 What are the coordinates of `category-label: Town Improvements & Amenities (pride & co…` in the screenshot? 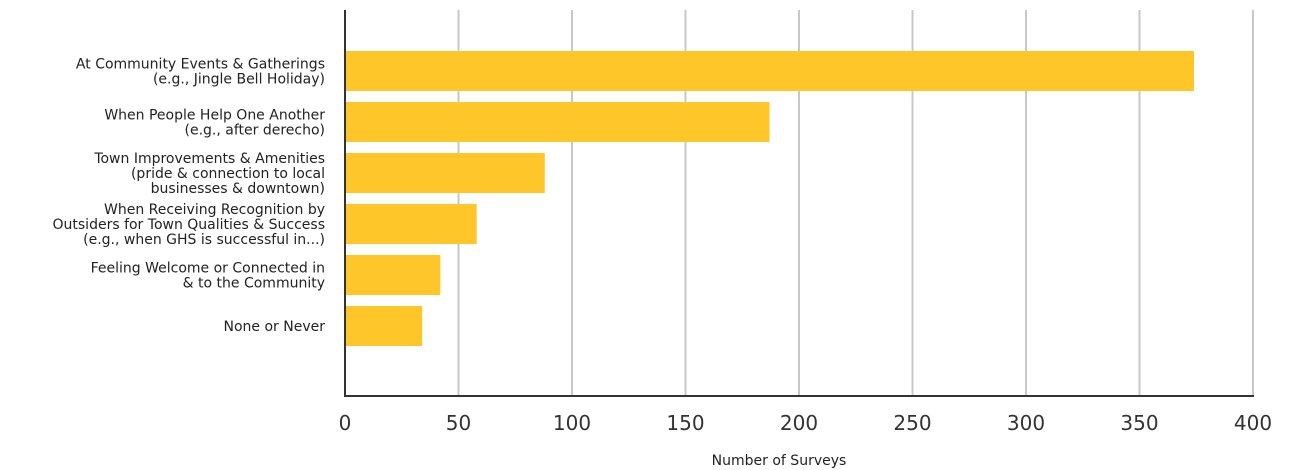 It's located at (209, 174).